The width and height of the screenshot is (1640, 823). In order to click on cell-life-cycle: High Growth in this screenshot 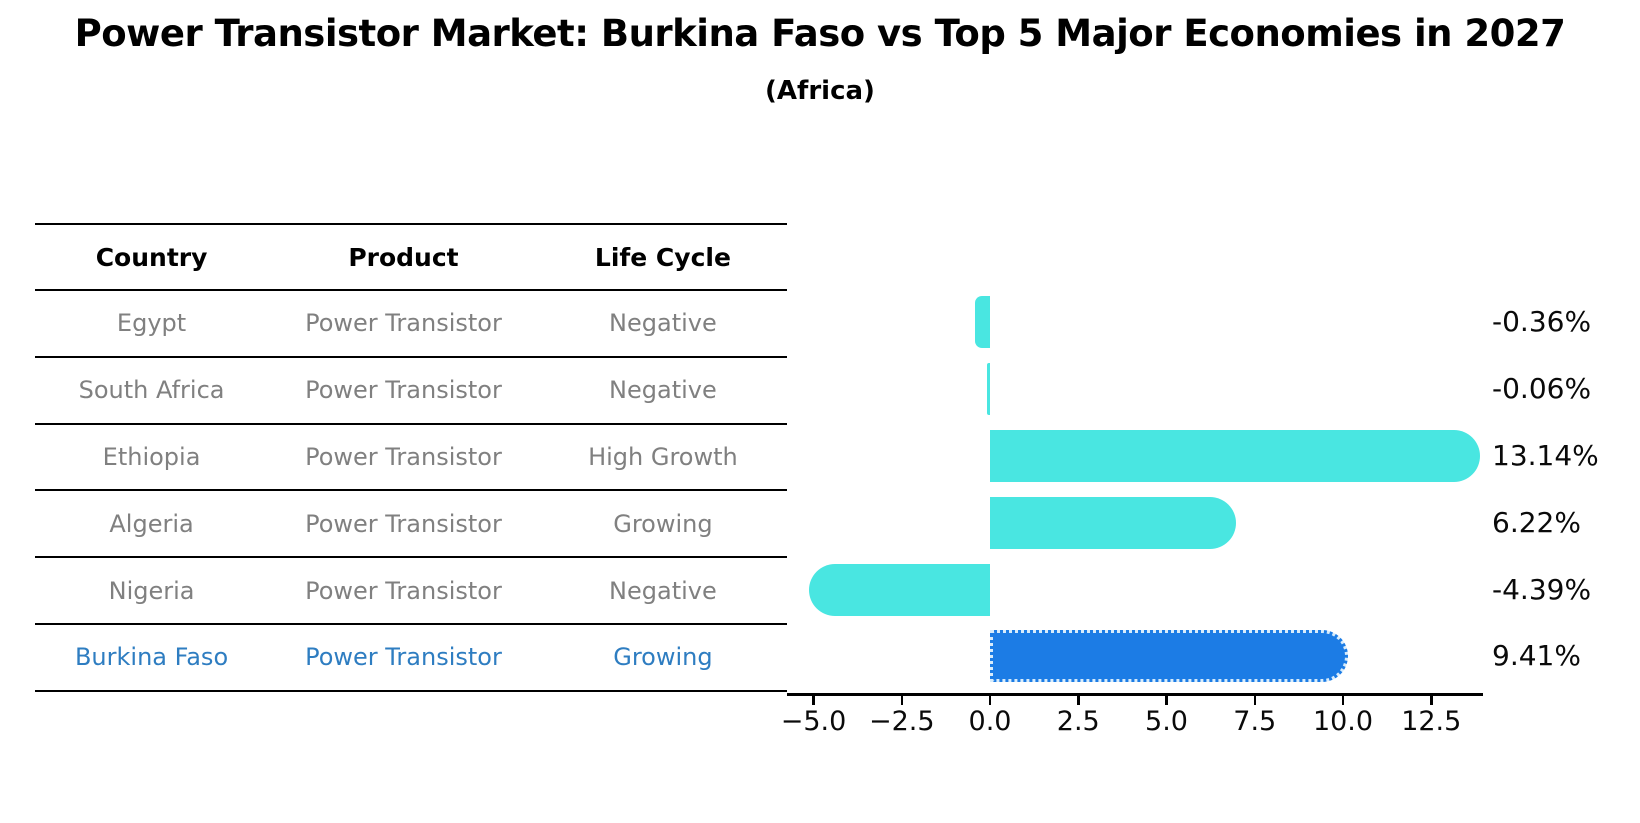, I will do `click(663, 456)`.